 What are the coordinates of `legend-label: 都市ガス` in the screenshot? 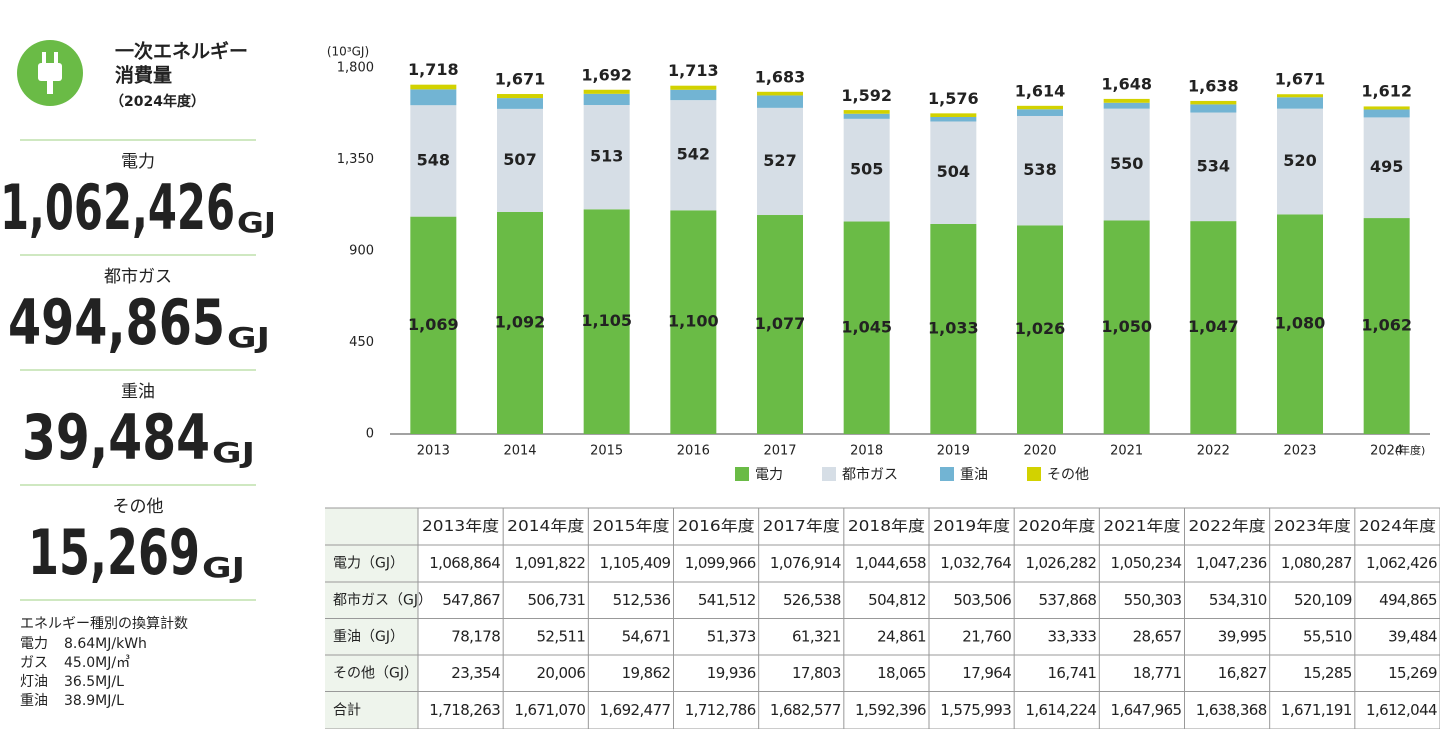 It's located at (870, 474).